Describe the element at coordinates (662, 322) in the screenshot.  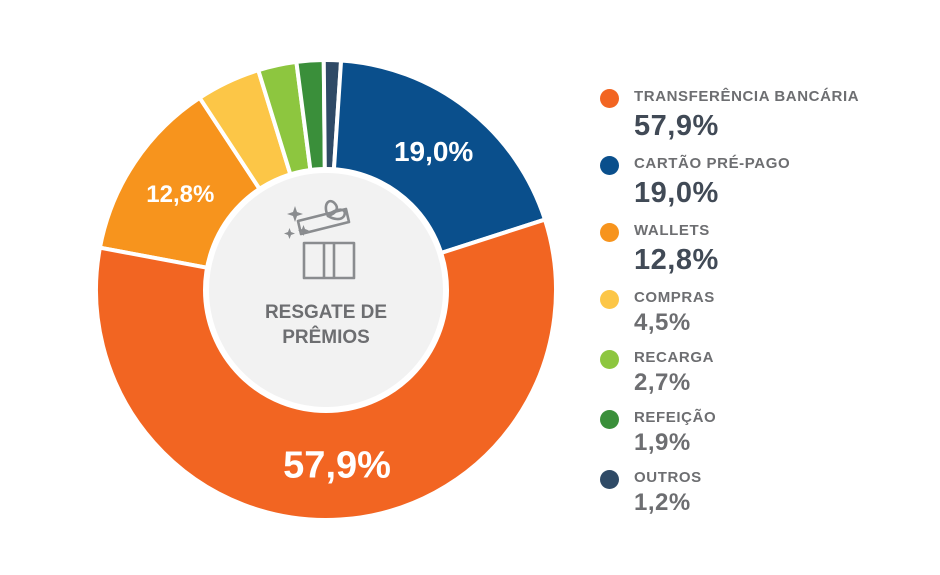
I see `legend-value: 4,5%` at that location.